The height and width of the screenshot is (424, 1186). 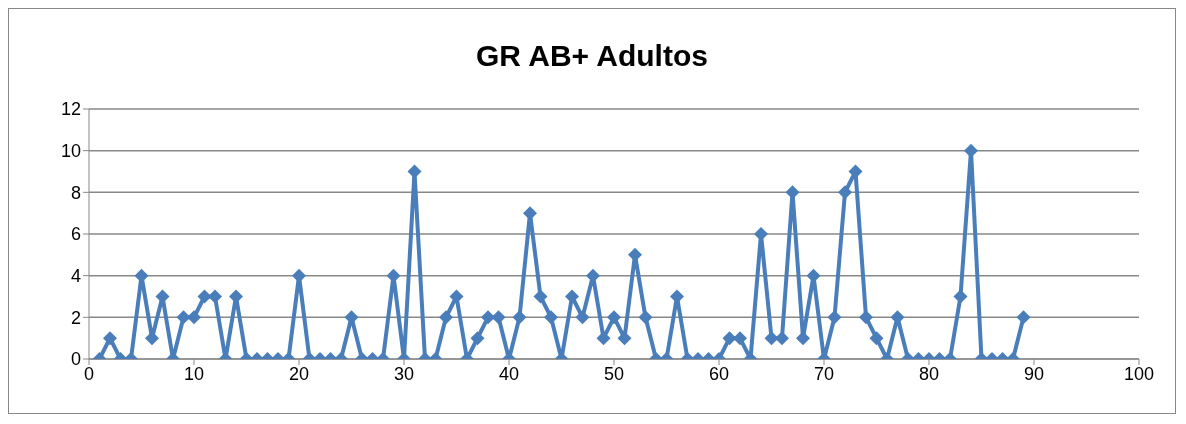 What do you see at coordinates (194, 373) in the screenshot?
I see `x-tick-label: 10` at bounding box center [194, 373].